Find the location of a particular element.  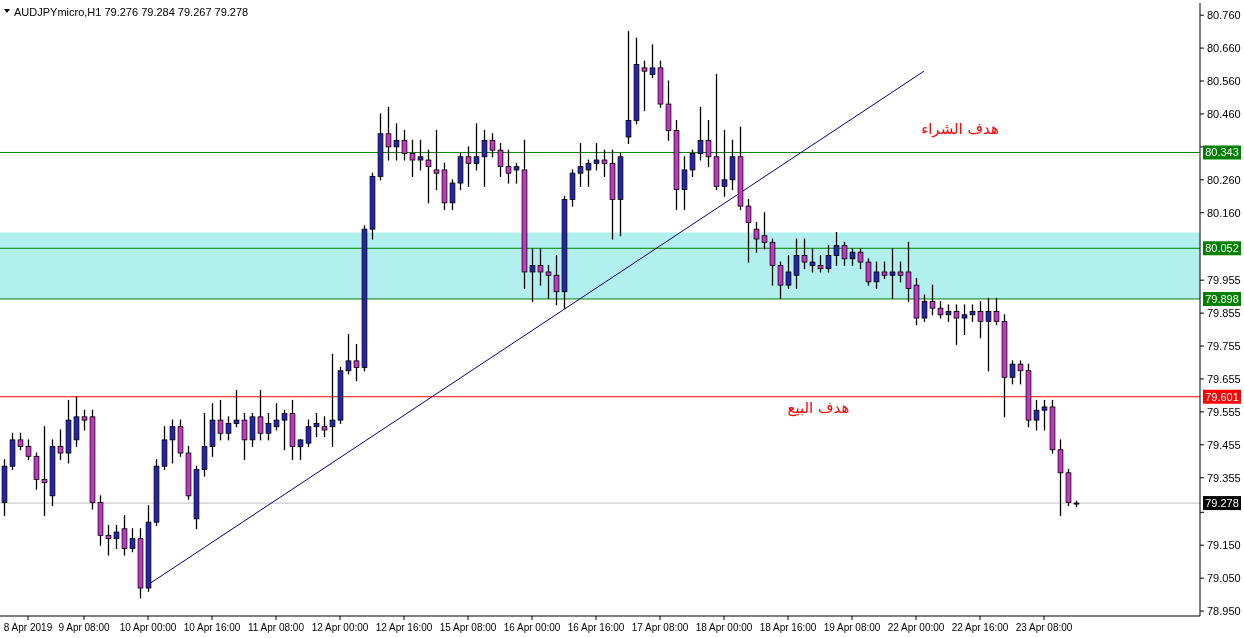

x-tick-label: 12 Apr 16:00 is located at coordinates (404, 627).